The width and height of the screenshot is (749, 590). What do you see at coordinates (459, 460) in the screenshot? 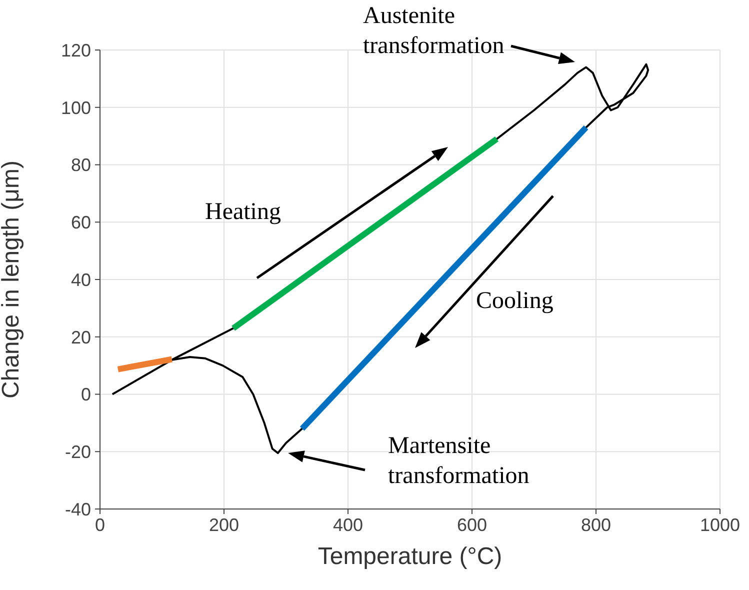
I see `annotation: Martensite transformation` at bounding box center [459, 460].